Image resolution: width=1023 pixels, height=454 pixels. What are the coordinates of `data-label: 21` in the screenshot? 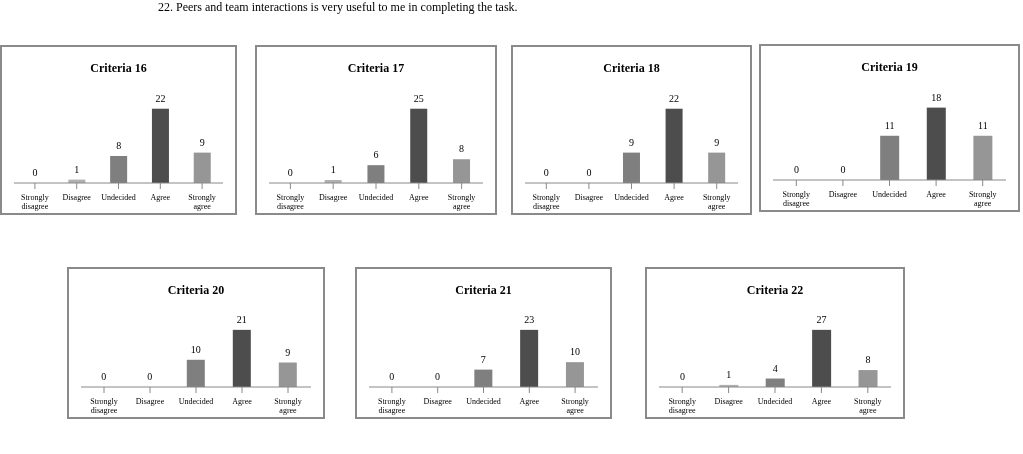 It's located at (241, 319).